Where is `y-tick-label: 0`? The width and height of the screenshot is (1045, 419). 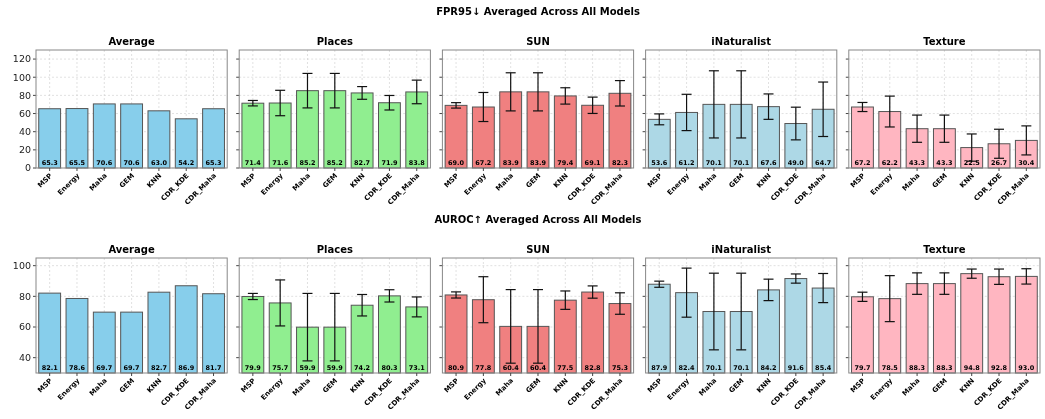
y-tick-label: 0 is located at coordinates (27, 168).